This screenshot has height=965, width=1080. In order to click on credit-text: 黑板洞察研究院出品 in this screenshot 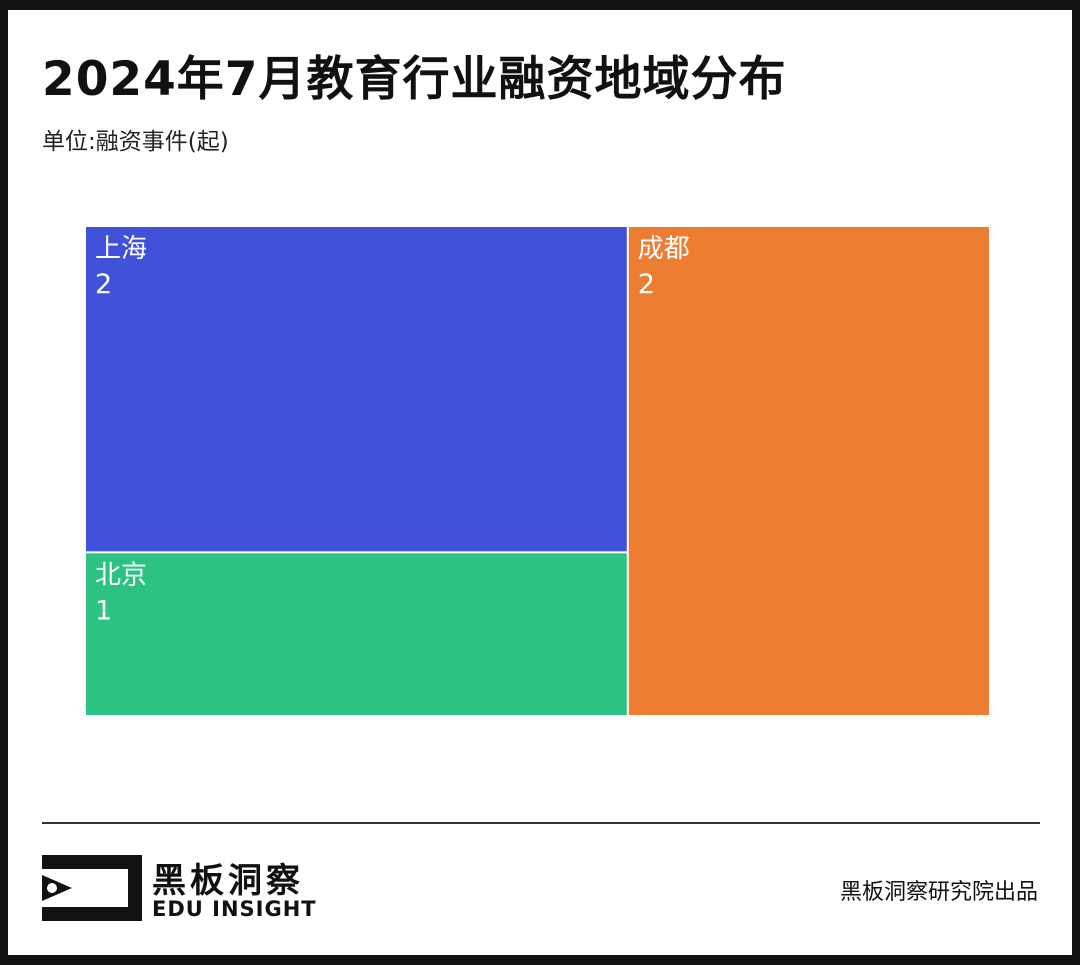, I will do `click(938, 892)`.